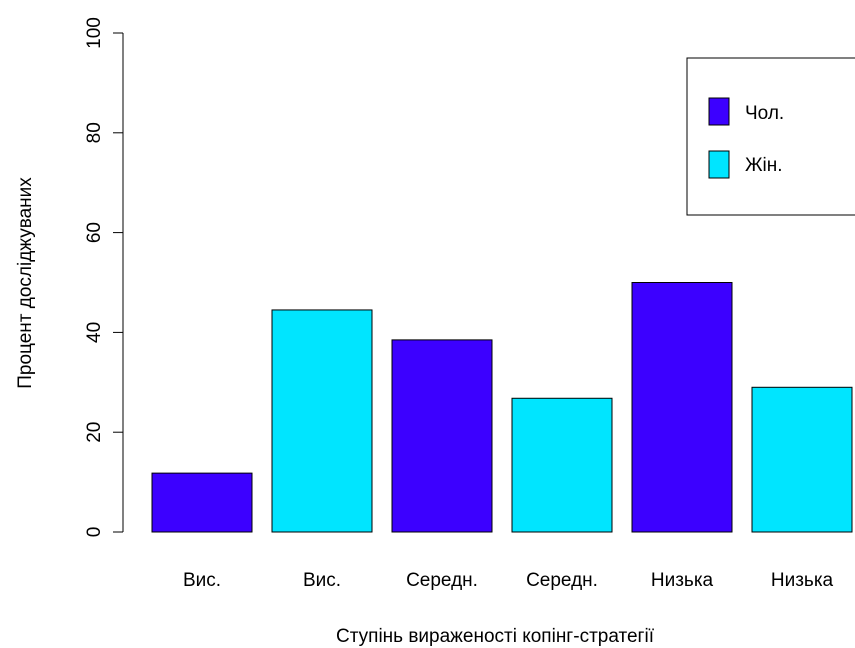 This screenshot has height=648, width=855. Describe the element at coordinates (25, 283) in the screenshot. I see `y-axis-title: Процент досліджуваних` at that location.